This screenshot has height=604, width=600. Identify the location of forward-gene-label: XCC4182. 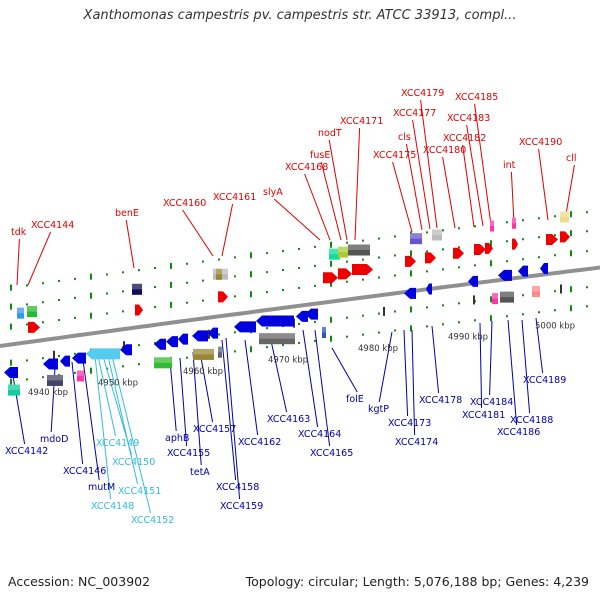
(464, 138).